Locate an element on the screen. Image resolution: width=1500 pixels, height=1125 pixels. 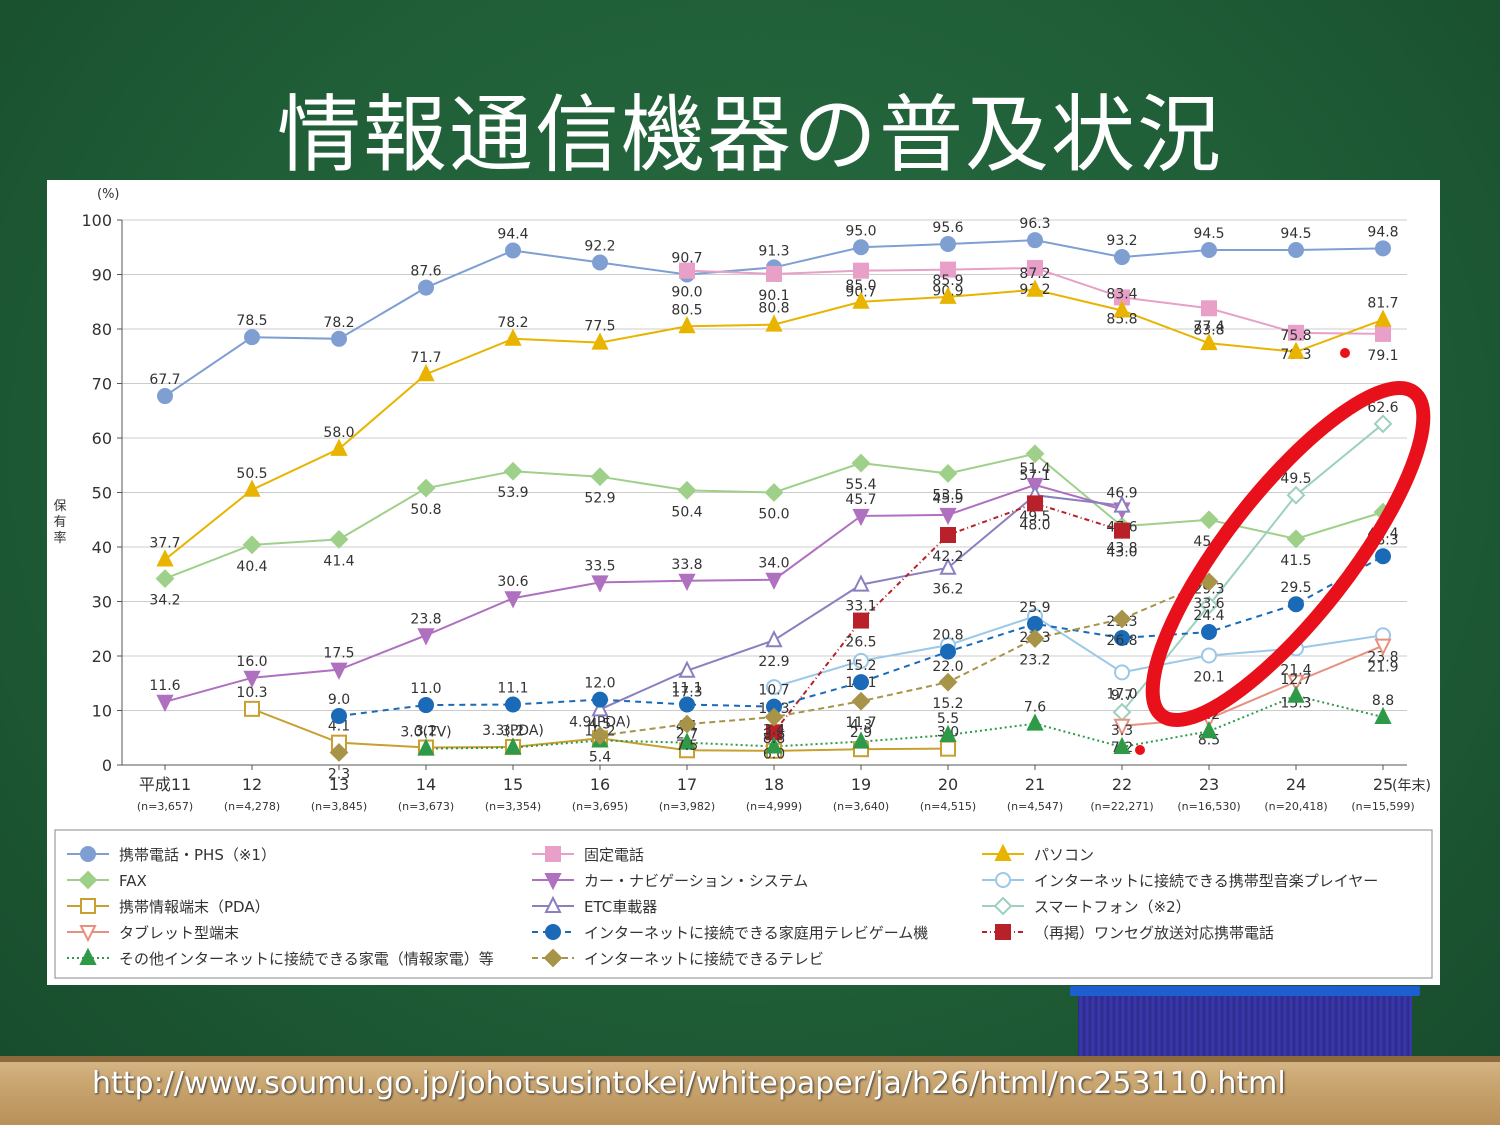
x-n-label: (n=3,845) is located at coordinates (339, 806).